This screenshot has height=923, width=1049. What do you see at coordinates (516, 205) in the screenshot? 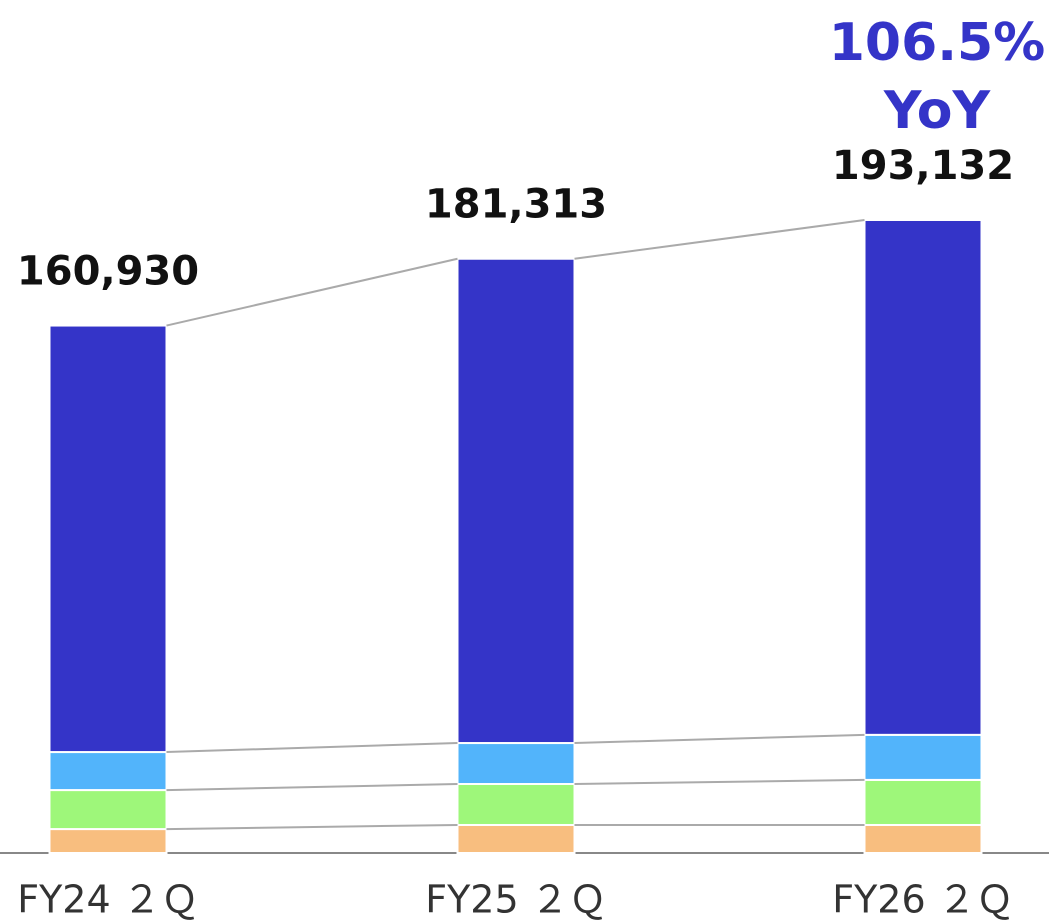
I see `total-label: 181,313` at bounding box center [516, 205].